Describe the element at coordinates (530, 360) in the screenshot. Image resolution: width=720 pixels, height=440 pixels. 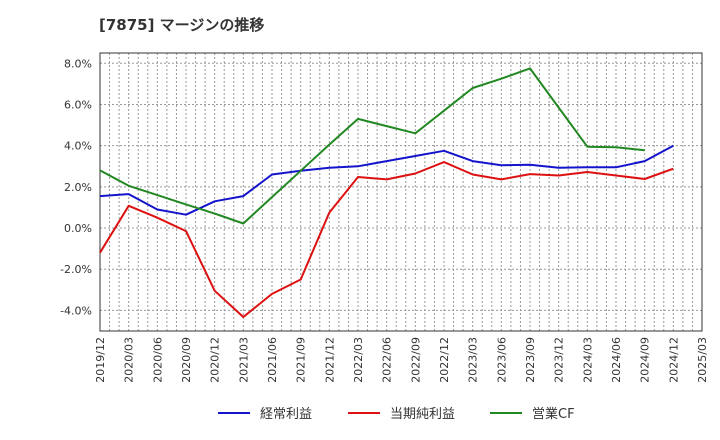
I see `x-tick-label: 2023/09` at that location.